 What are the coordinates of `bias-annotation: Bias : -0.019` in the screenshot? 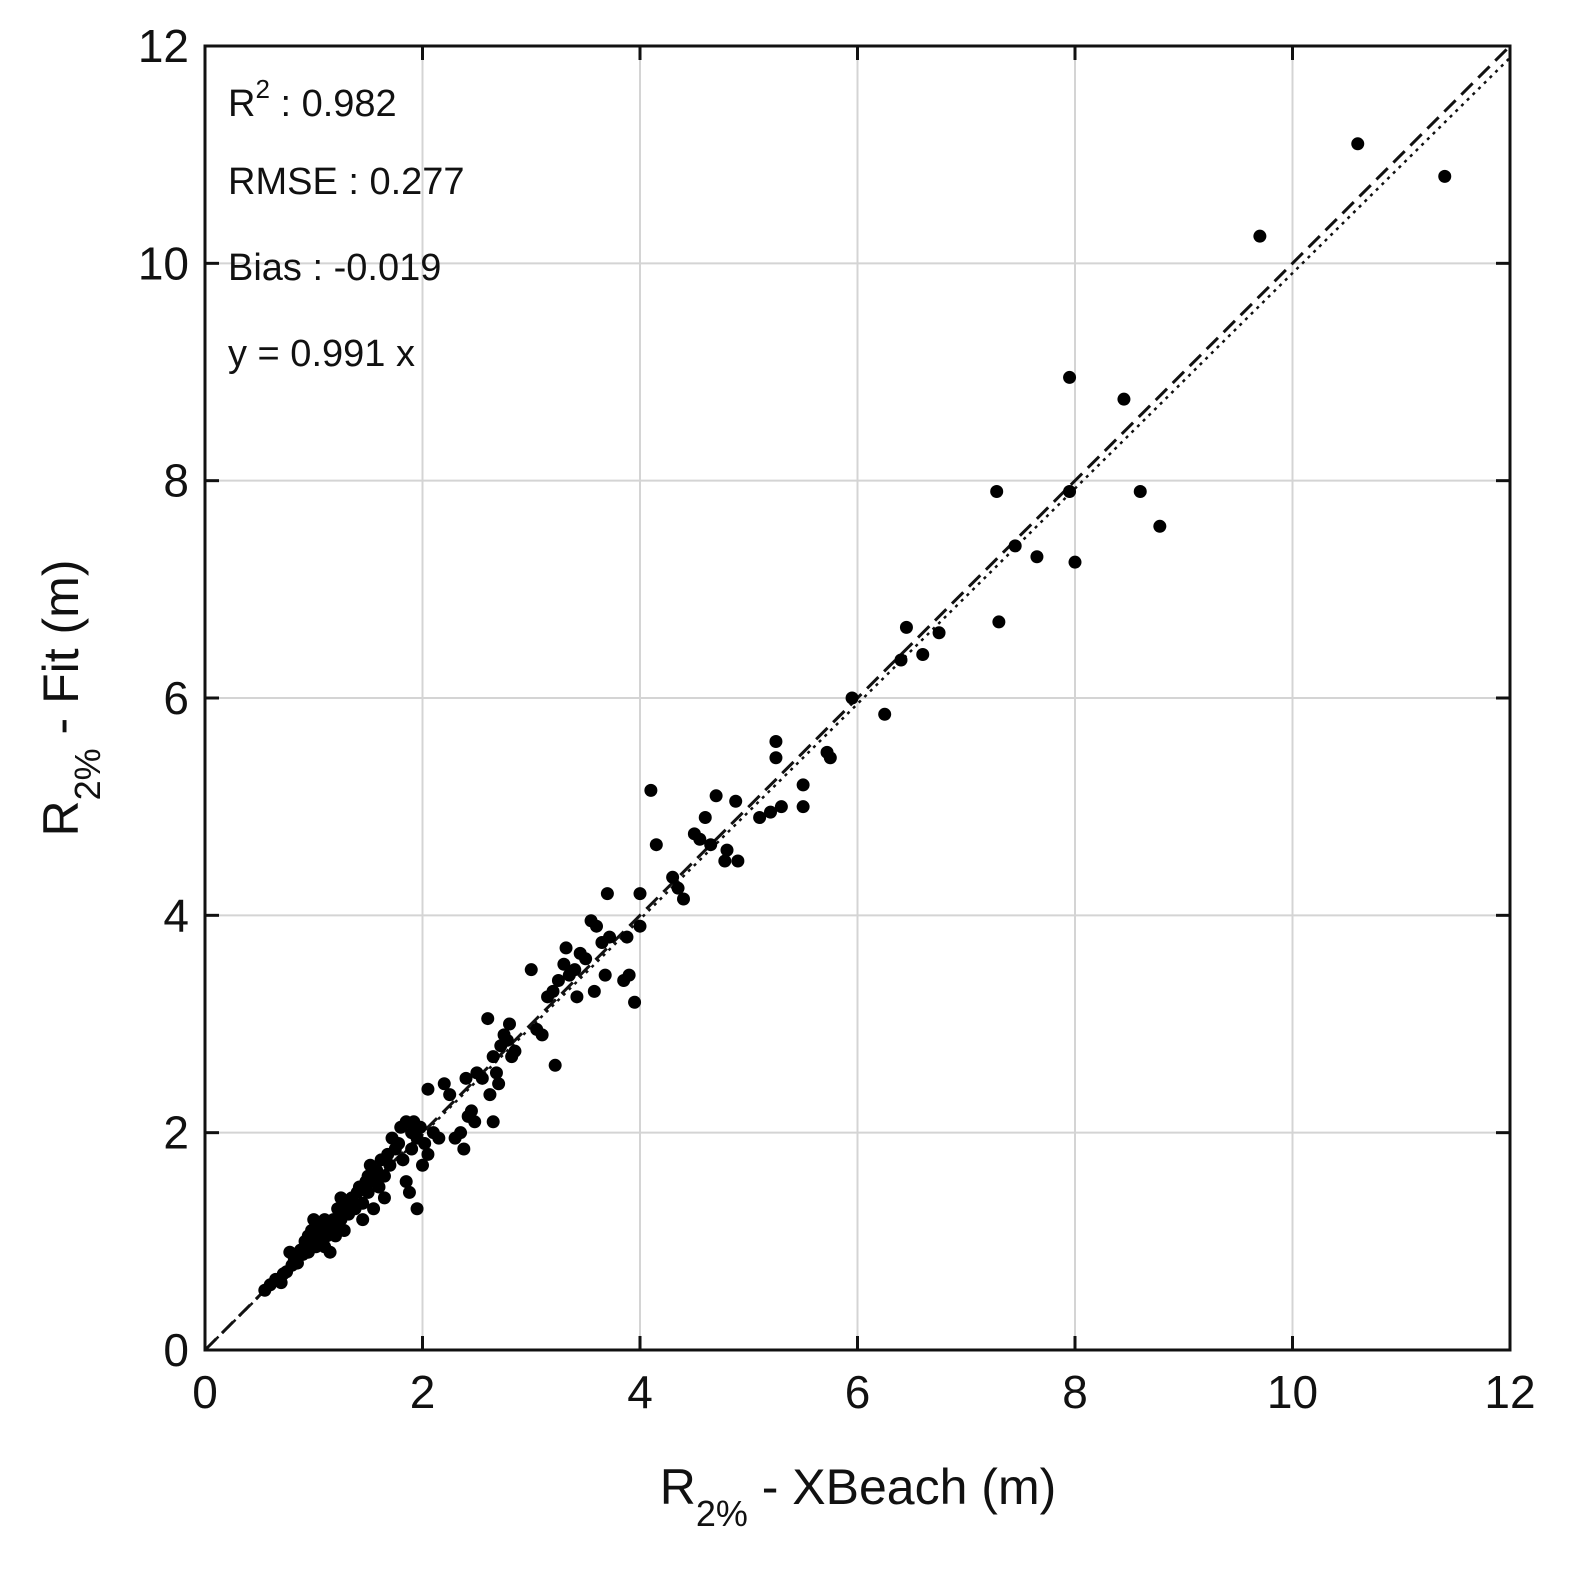 It's located at (334, 268).